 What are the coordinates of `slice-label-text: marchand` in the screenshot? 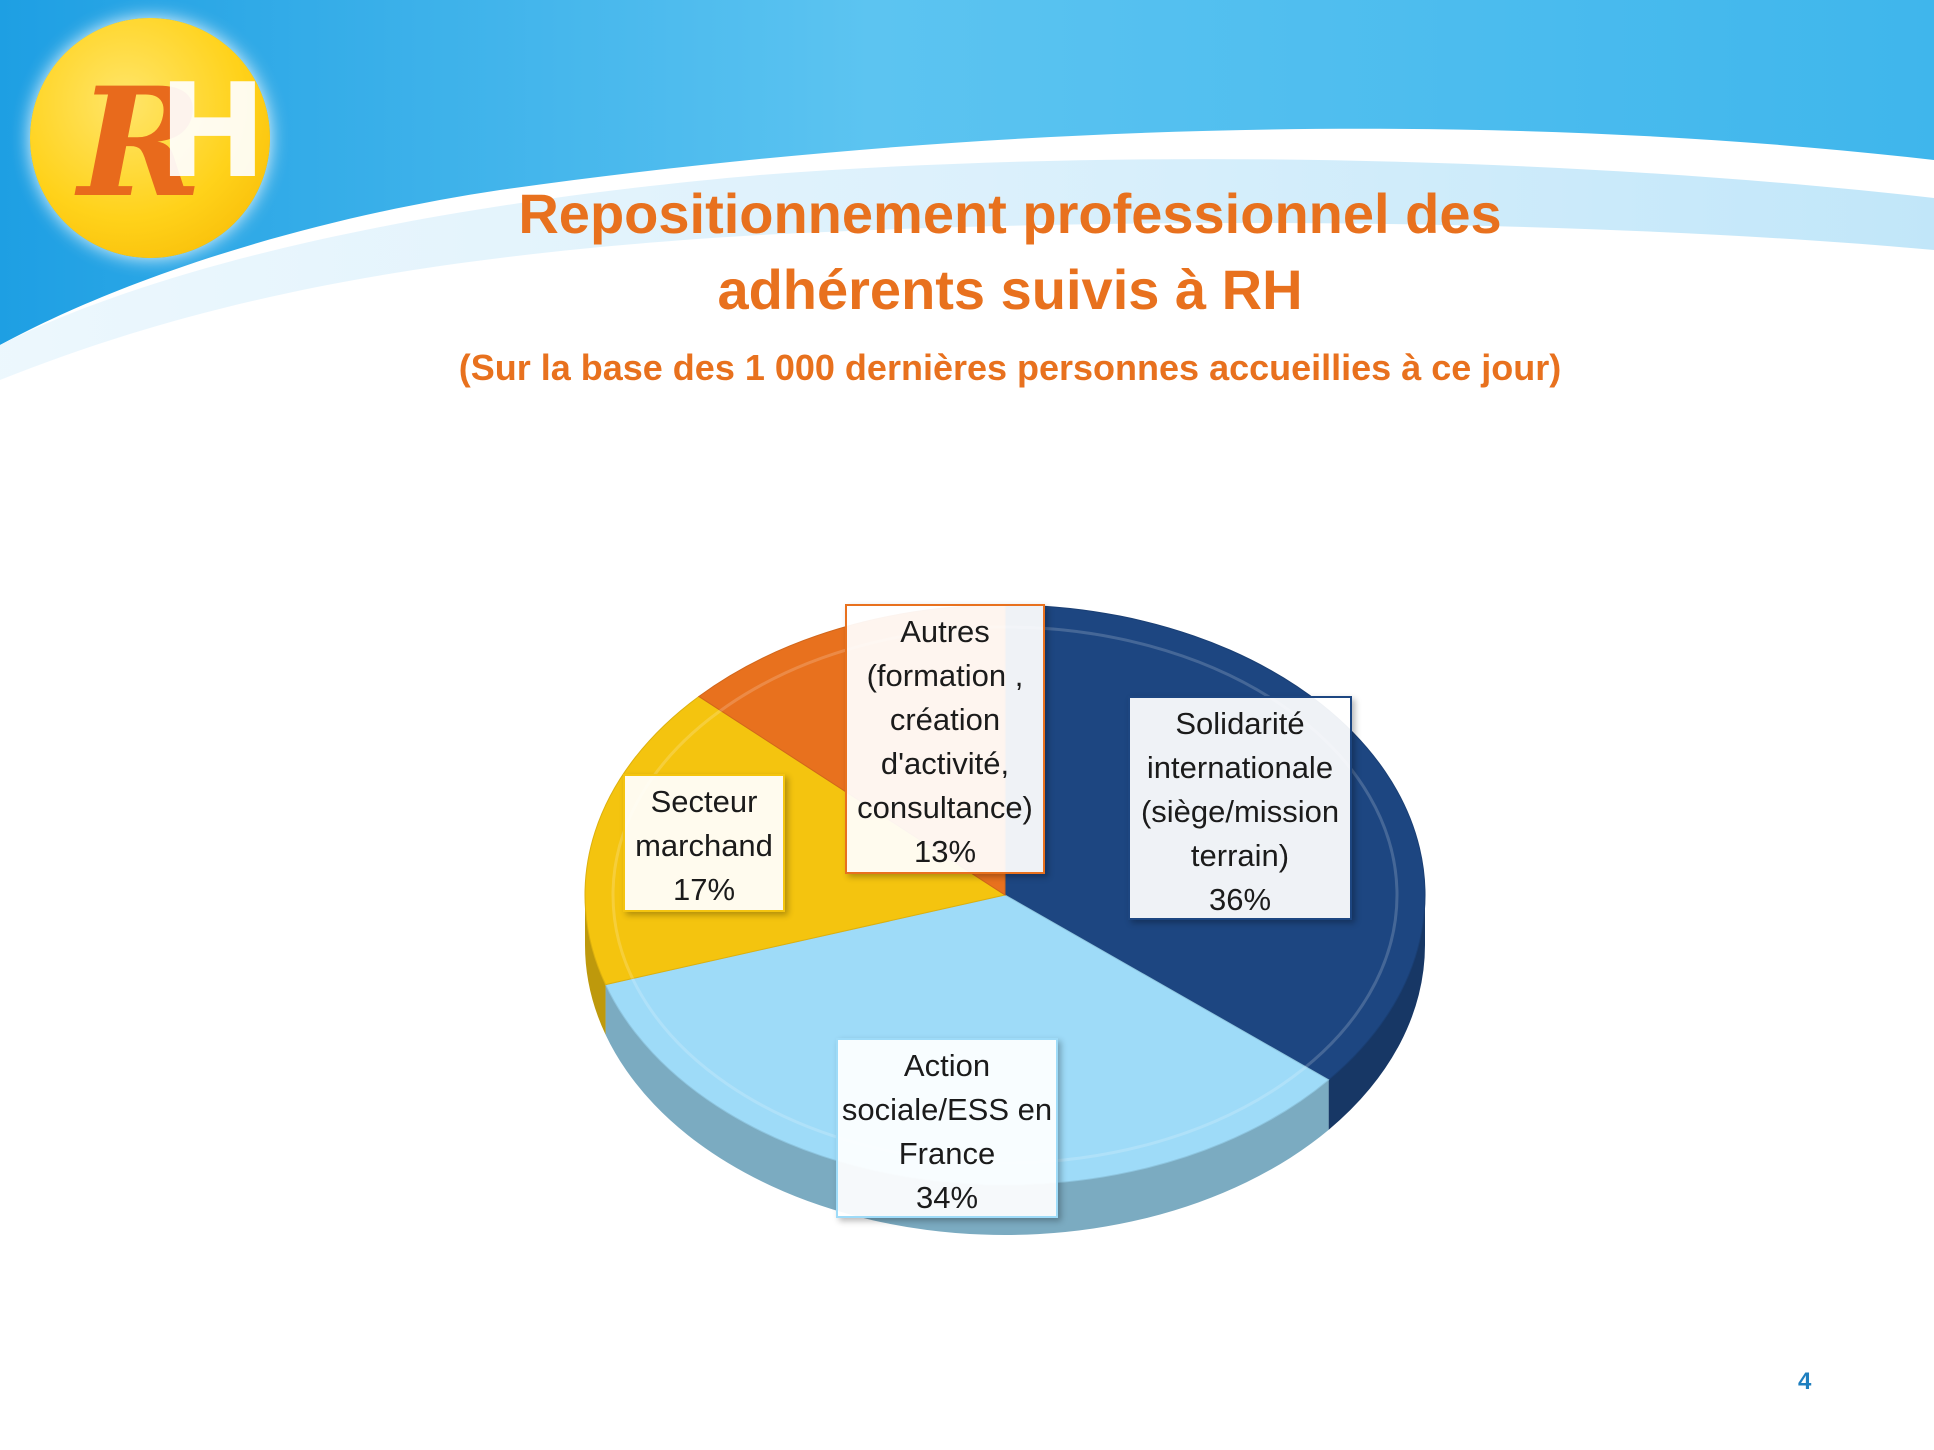 It's located at (704, 845).